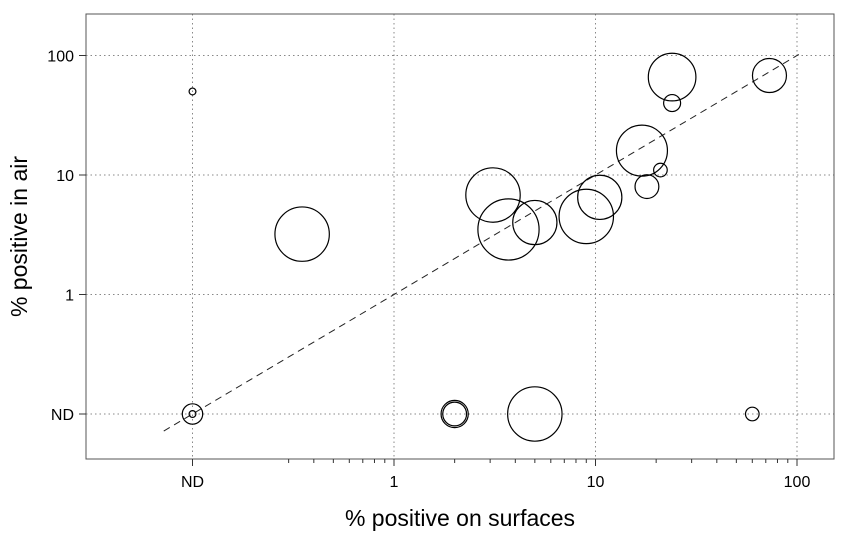  What do you see at coordinates (60, 57) in the screenshot?
I see `y-tick-label: 100` at bounding box center [60, 57].